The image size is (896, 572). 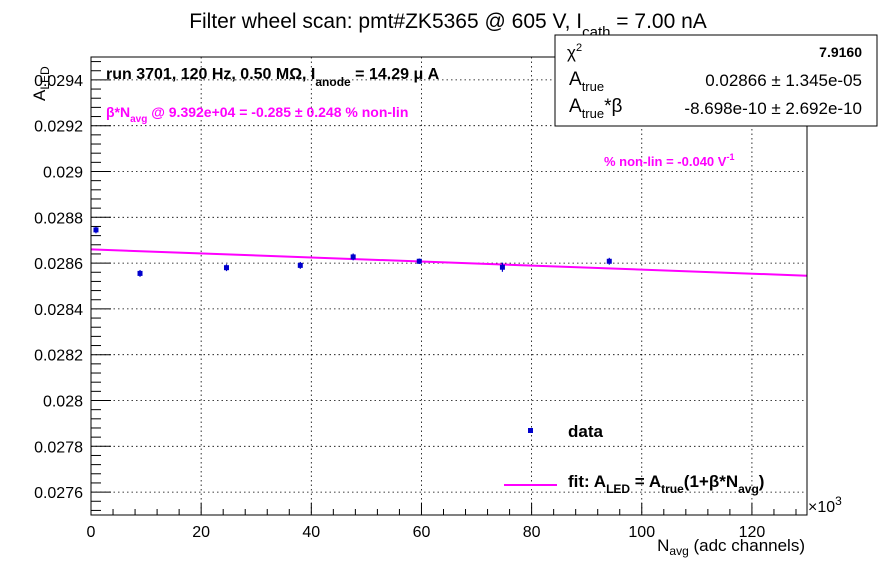 I want to click on x-axis: 0 20 40 60 80 100 120, so click(x=442, y=522).